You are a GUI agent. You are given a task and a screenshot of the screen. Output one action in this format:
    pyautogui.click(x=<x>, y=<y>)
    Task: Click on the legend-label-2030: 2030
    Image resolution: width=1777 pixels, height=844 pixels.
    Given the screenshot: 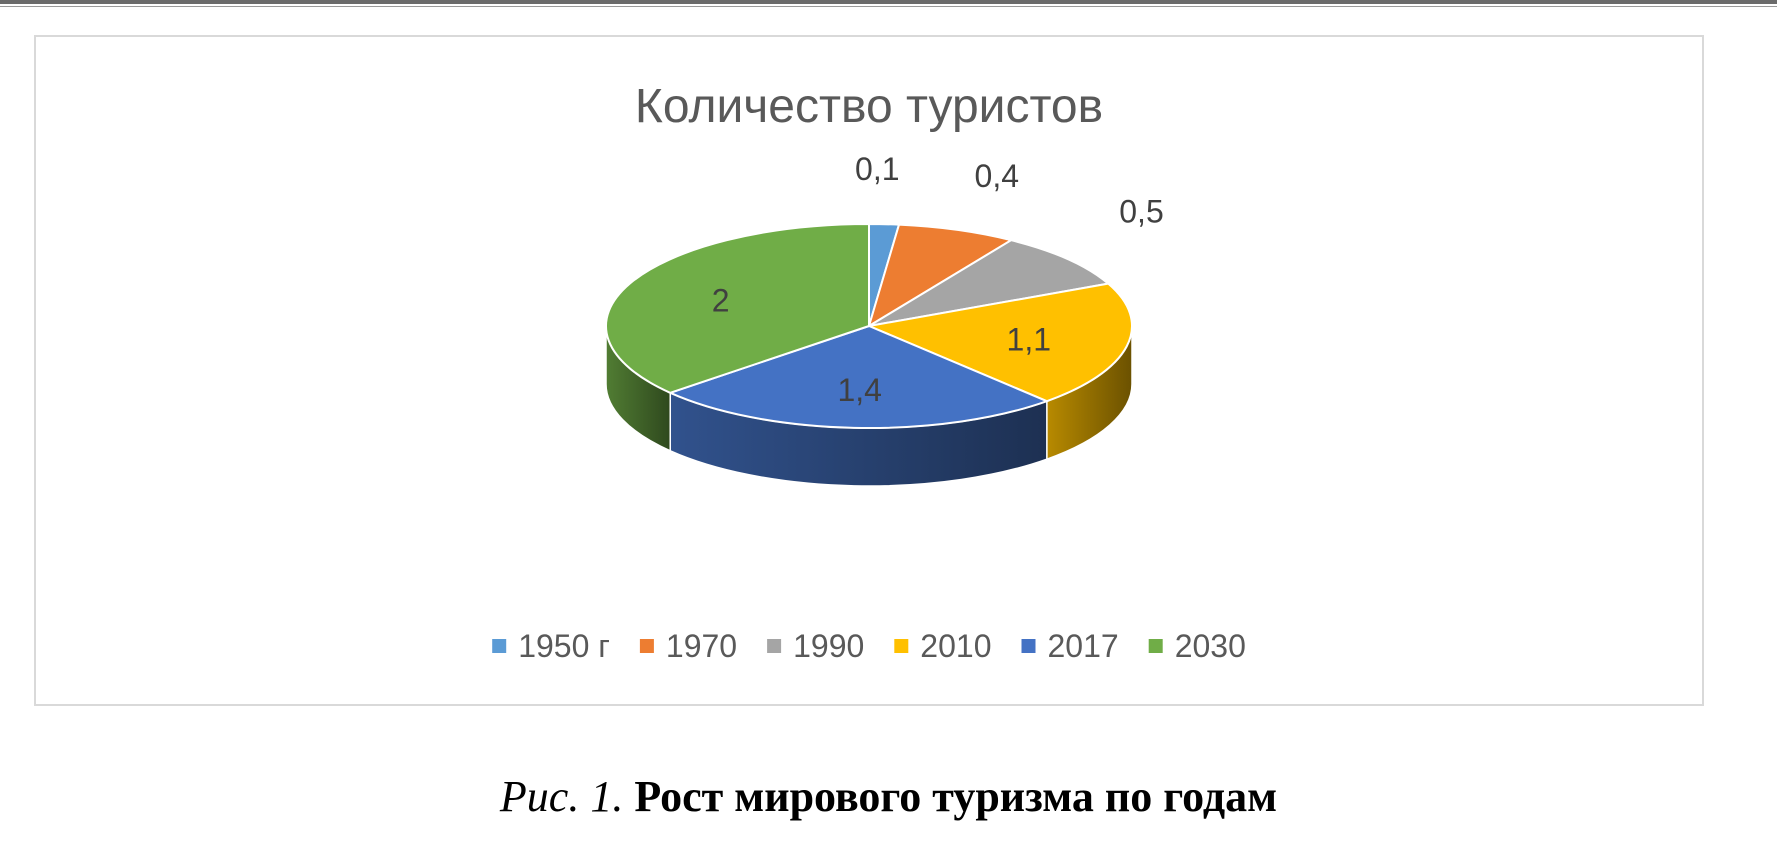 What is the action you would take?
    pyautogui.click(x=1210, y=646)
    